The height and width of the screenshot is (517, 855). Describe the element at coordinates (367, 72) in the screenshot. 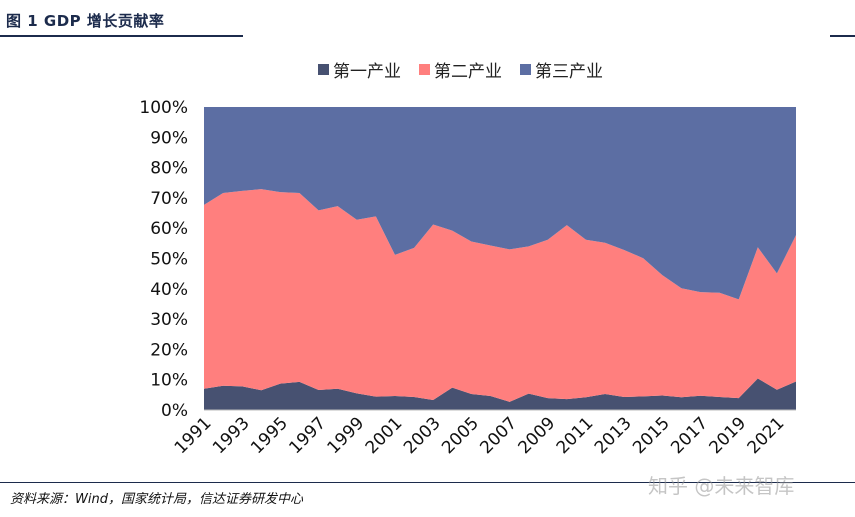

I see `legend-label-primary: 第一产业` at that location.